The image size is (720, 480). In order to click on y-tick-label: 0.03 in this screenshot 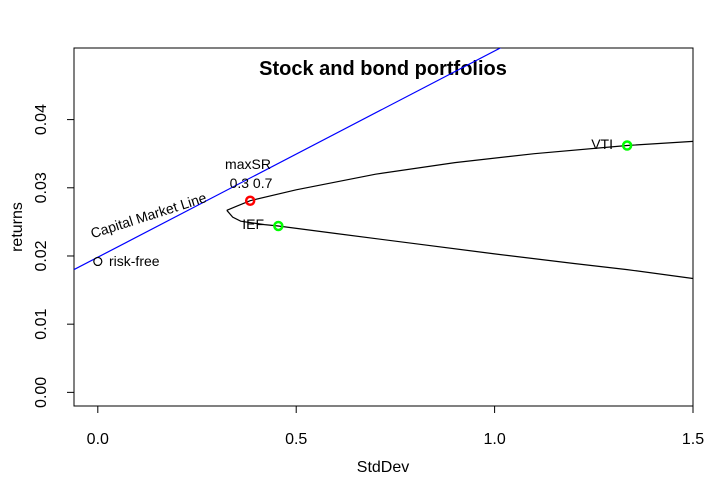, I will do `click(41, 187)`.